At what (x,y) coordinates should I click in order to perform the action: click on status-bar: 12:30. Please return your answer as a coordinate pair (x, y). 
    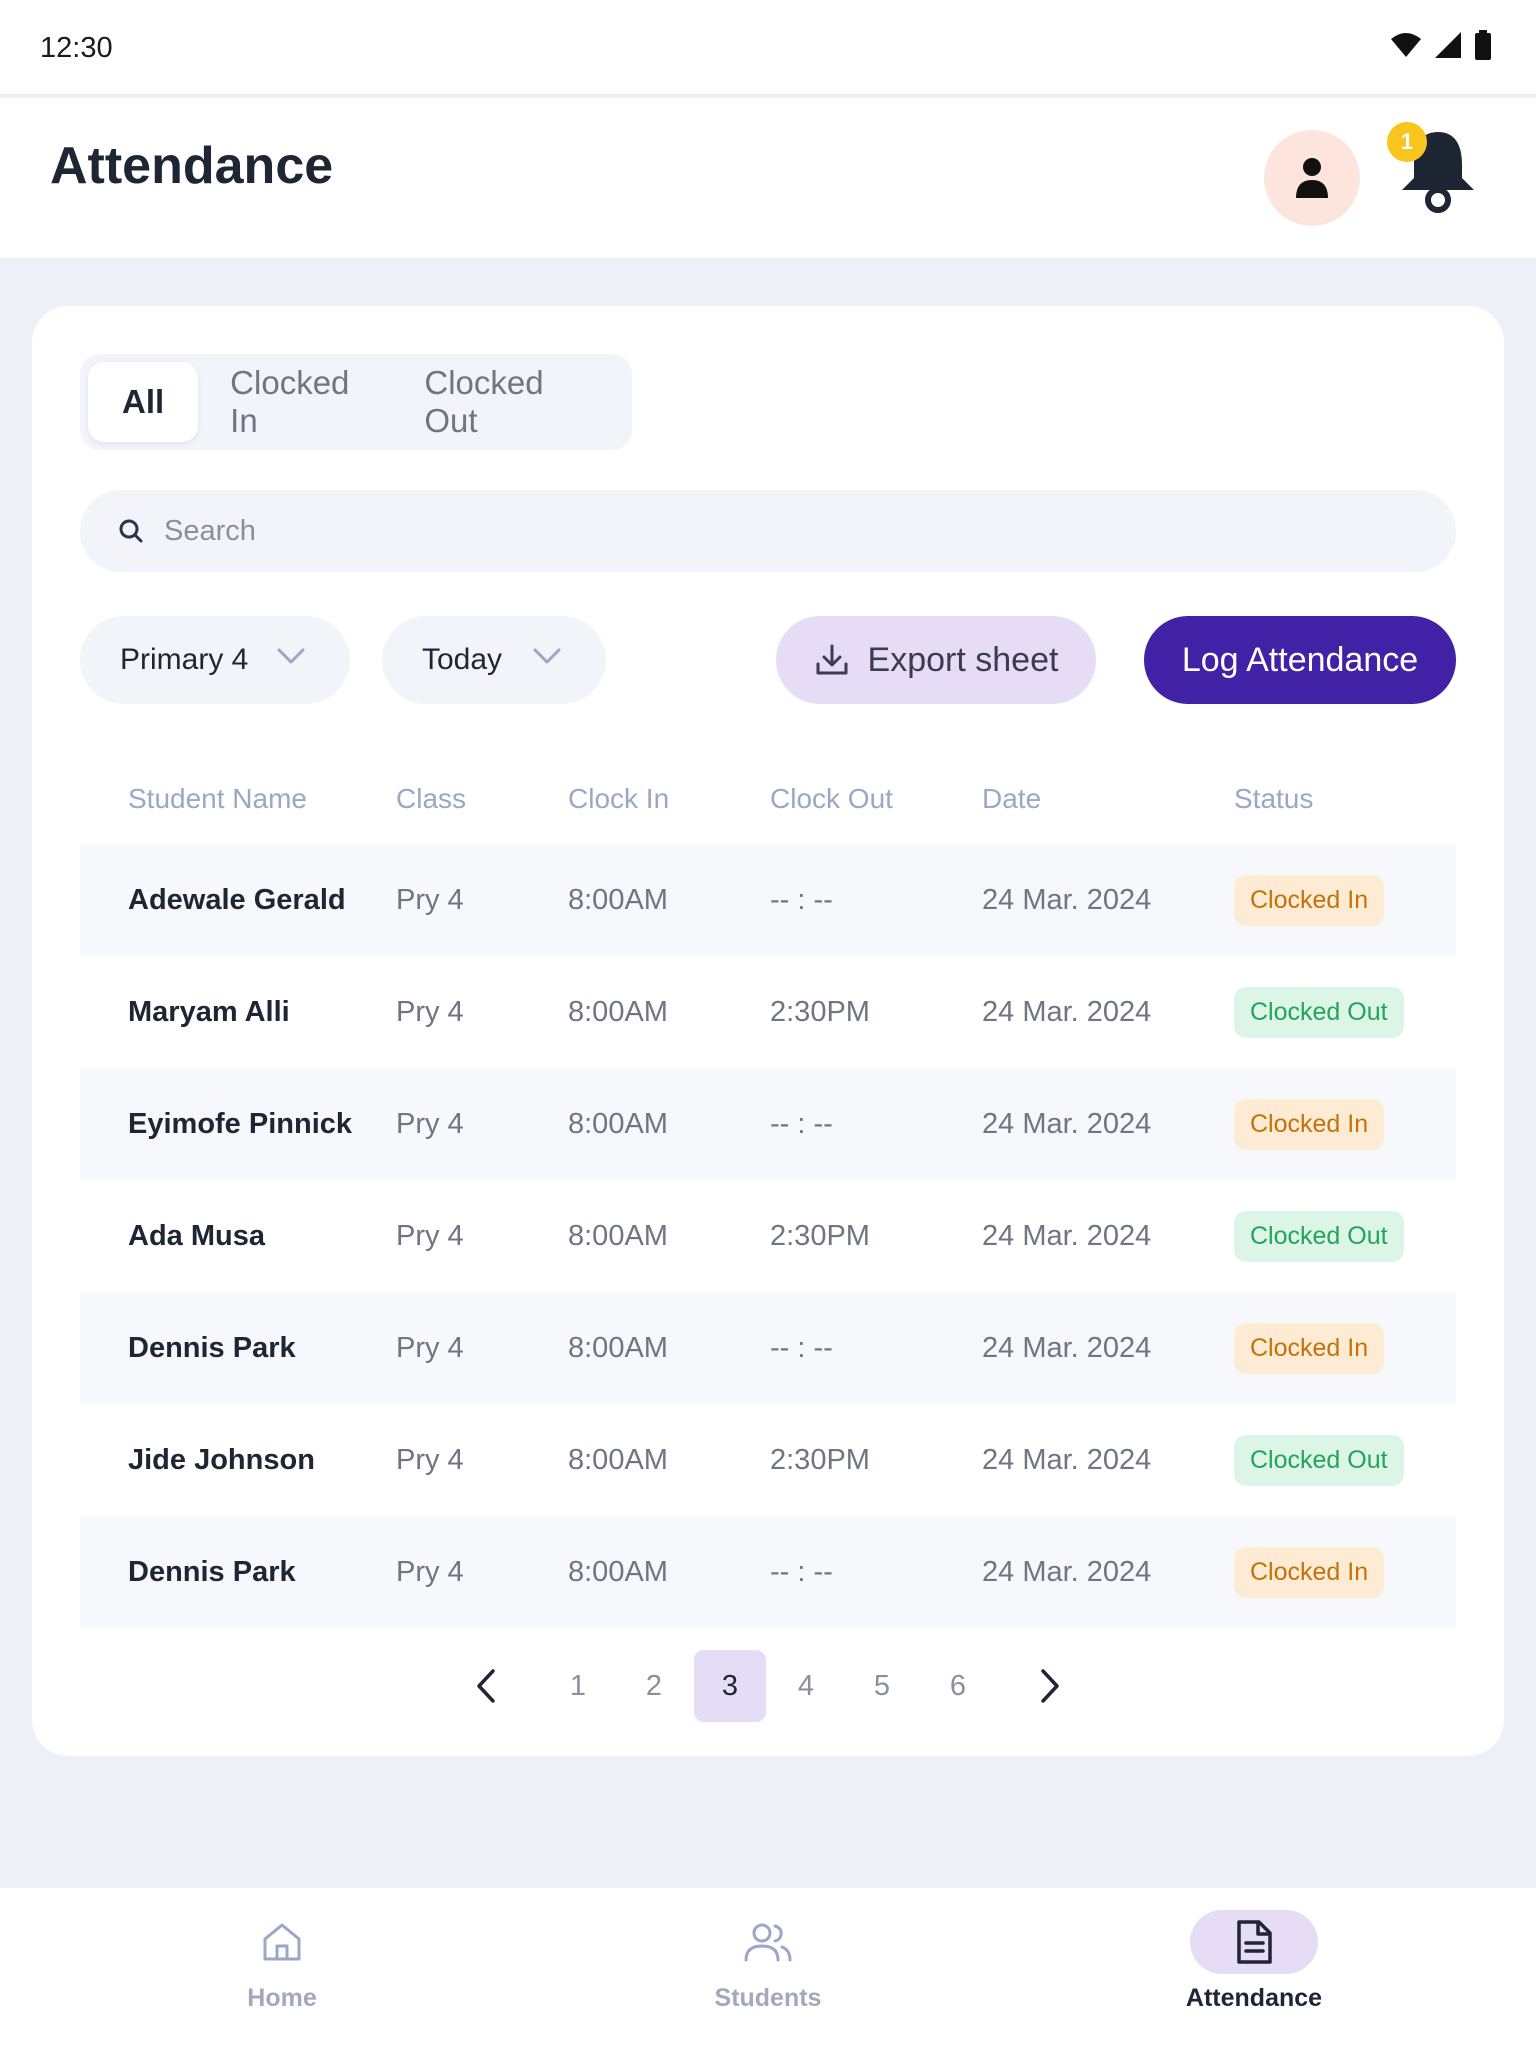
    Looking at the image, I should click on (768, 48).